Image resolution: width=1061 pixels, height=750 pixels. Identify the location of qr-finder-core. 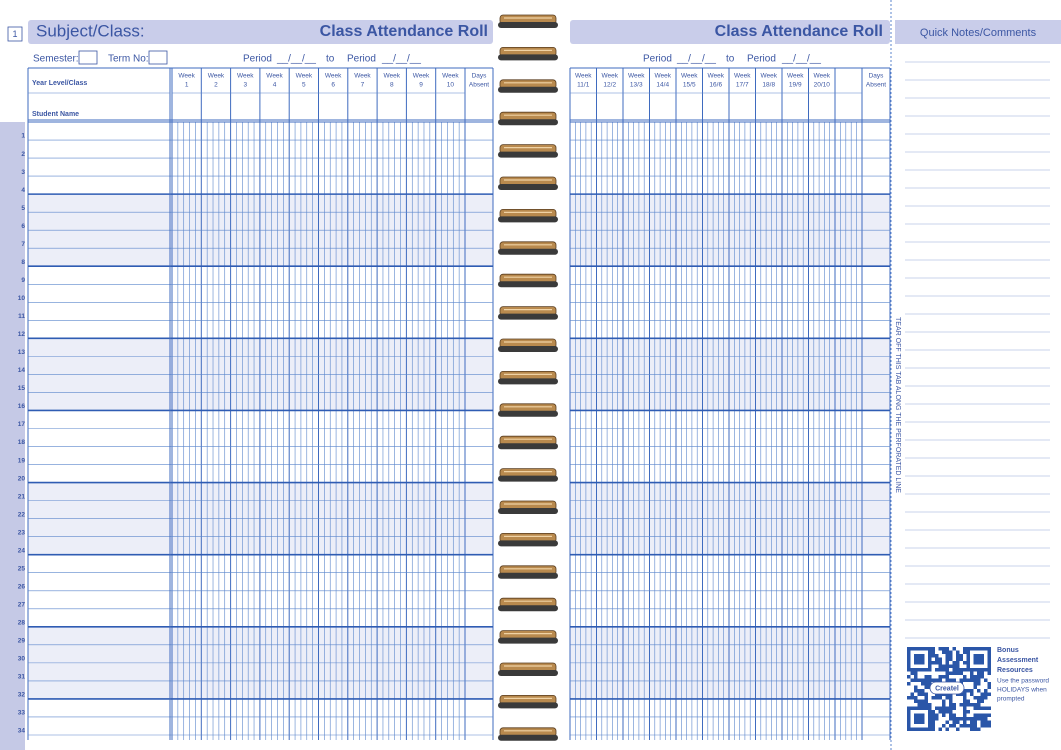
(978, 659).